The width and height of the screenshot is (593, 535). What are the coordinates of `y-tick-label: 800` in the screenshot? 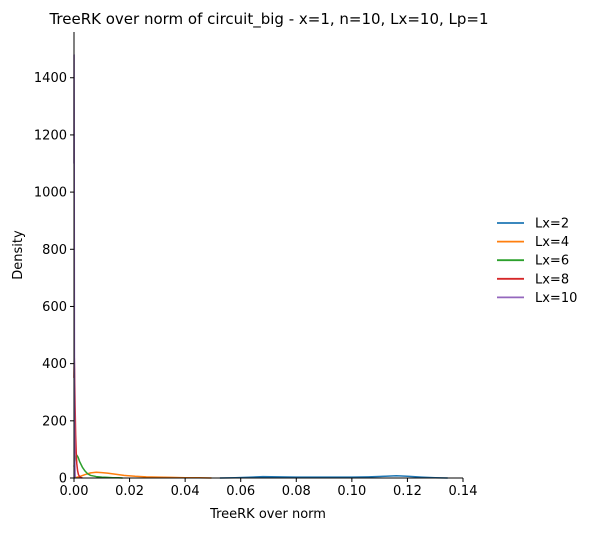 It's located at (54, 250).